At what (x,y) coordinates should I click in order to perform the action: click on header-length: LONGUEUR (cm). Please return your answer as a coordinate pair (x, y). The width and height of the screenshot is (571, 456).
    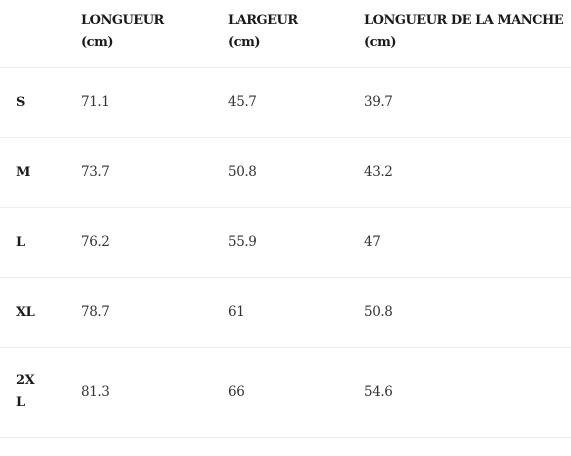
    Looking at the image, I should click on (140, 34).